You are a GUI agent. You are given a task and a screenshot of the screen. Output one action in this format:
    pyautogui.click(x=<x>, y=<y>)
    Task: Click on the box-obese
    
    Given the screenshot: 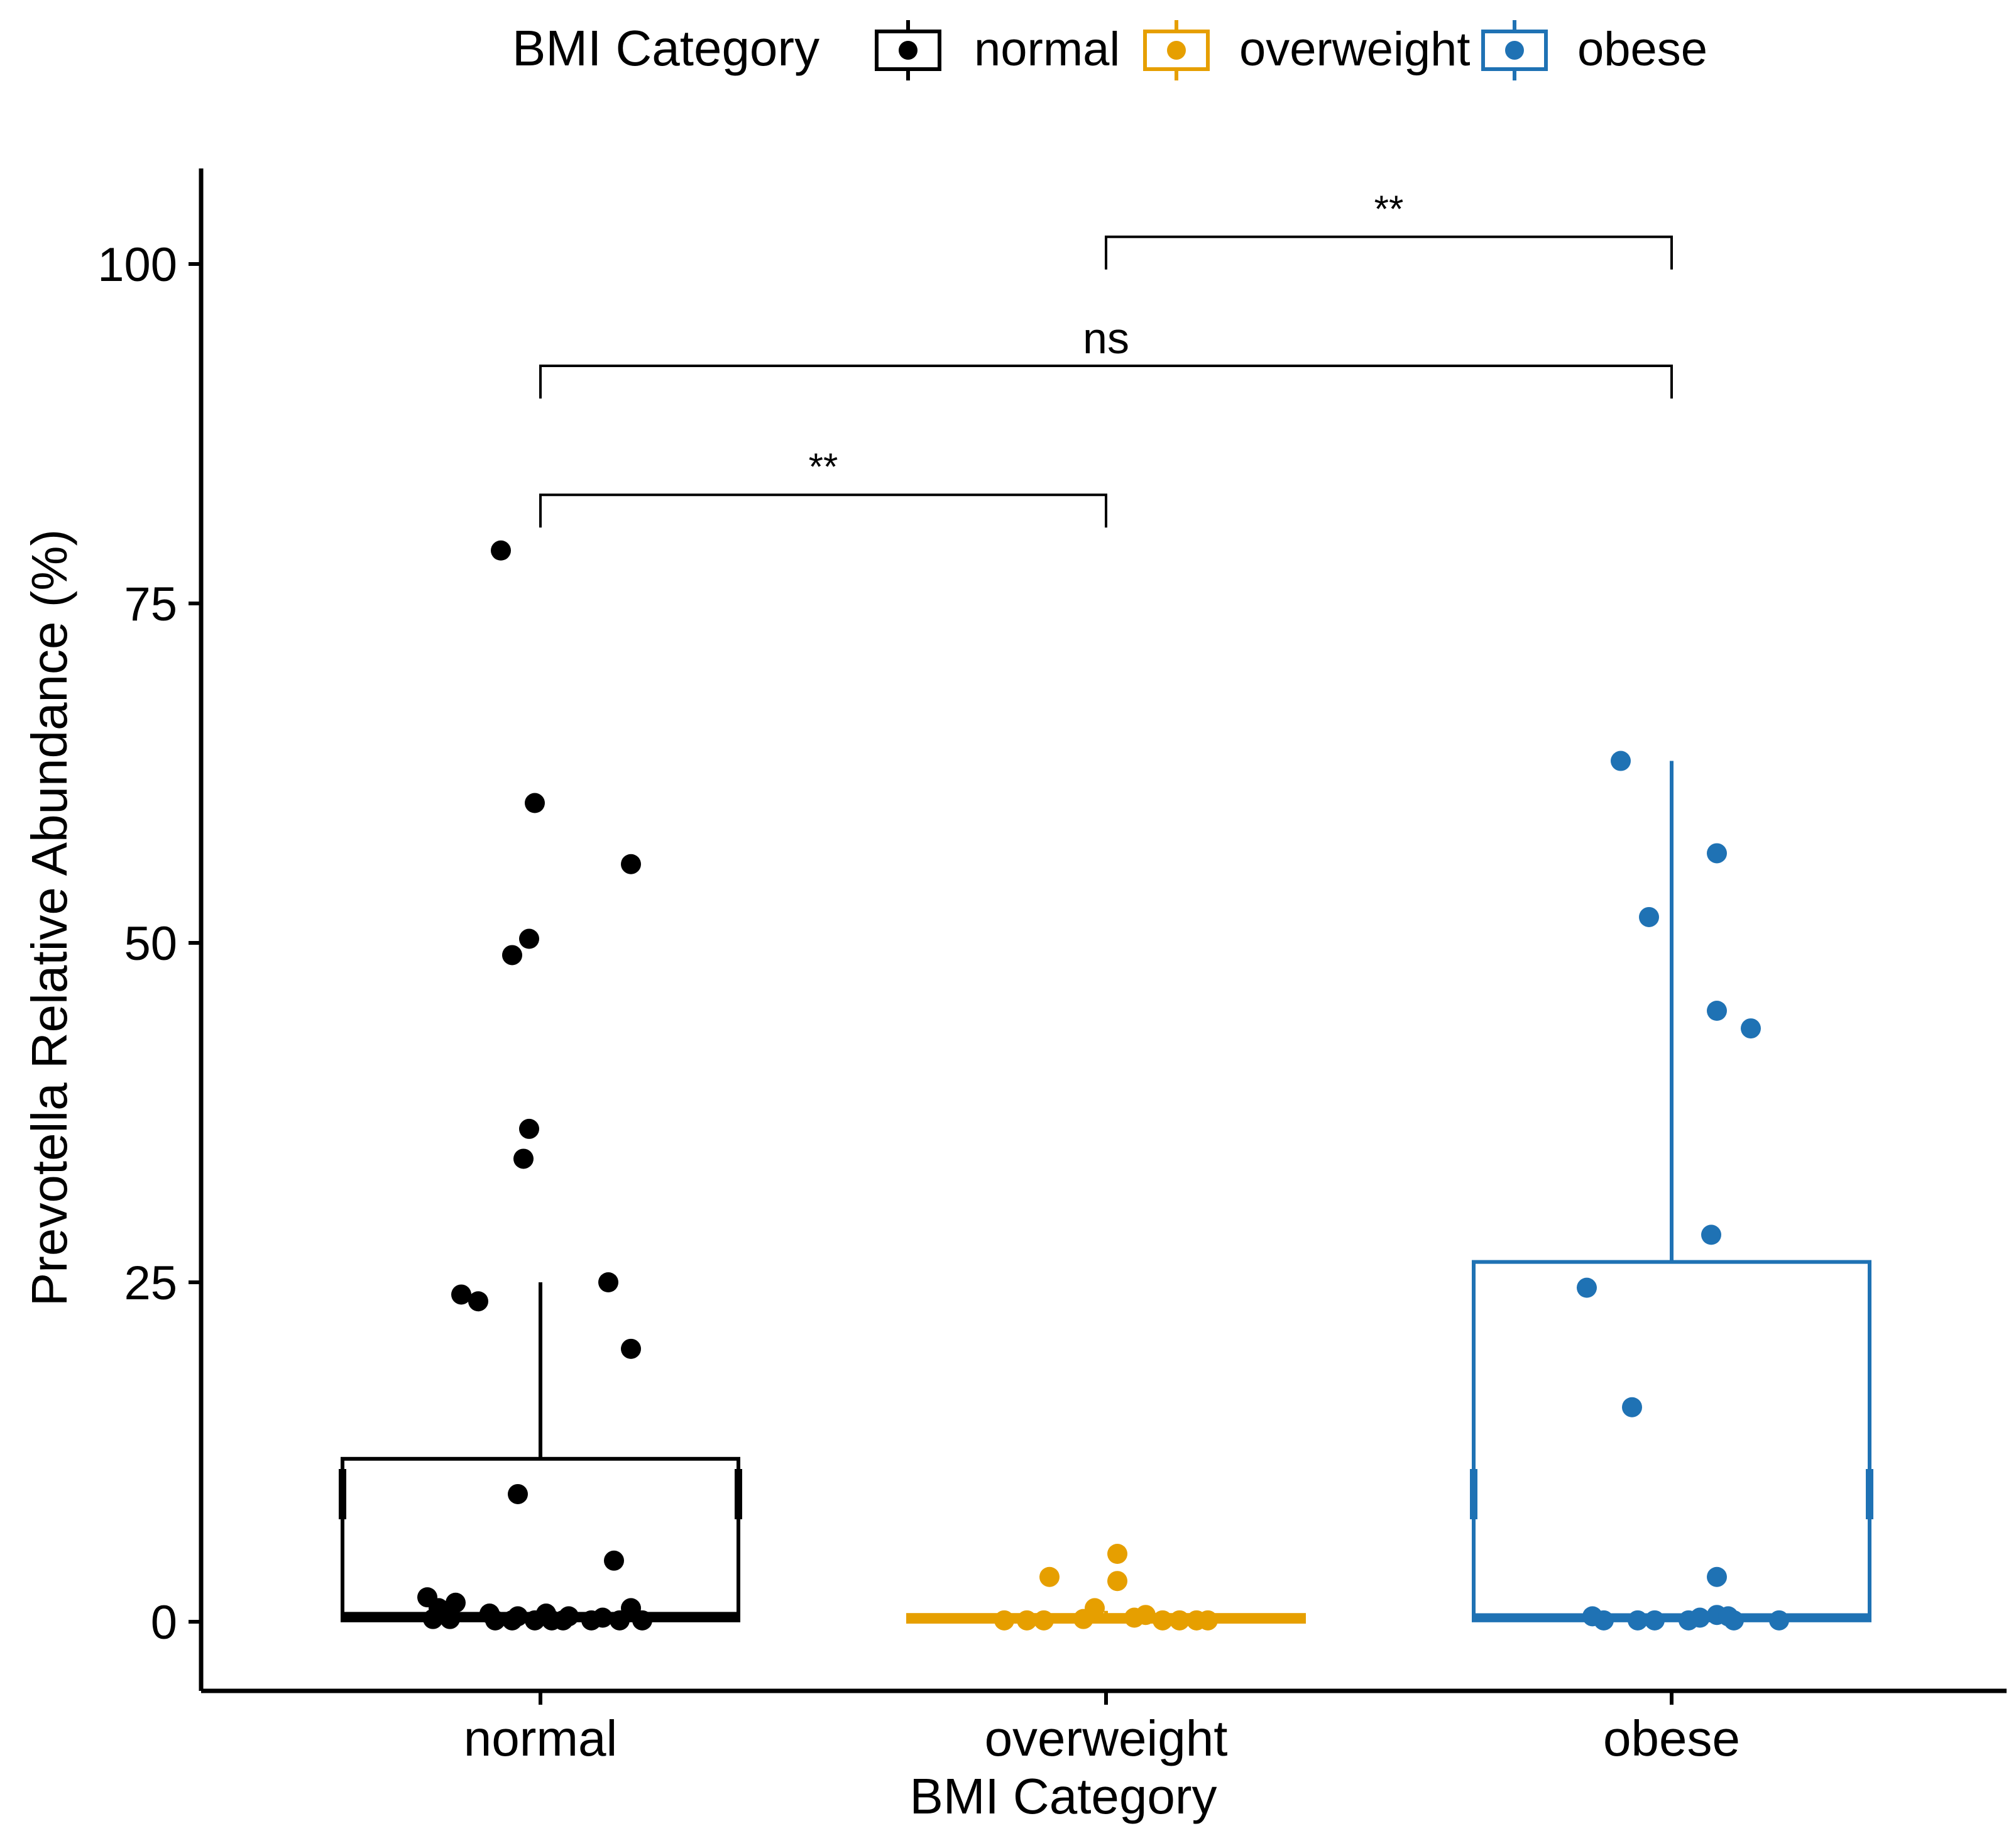 What is the action you would take?
    pyautogui.click(x=1671, y=1191)
    